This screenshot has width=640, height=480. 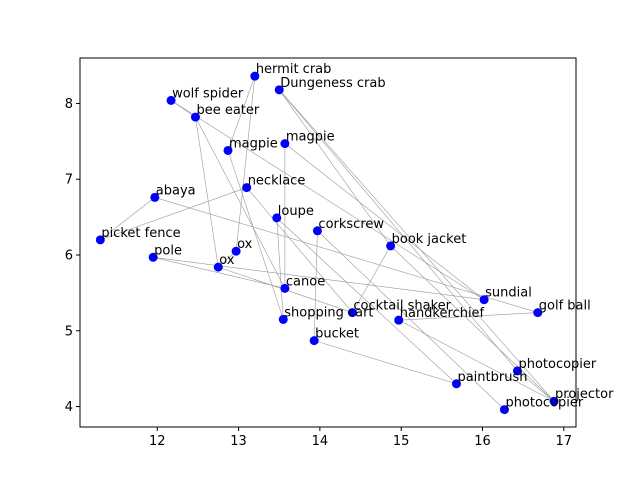 What do you see at coordinates (332, 83) in the screenshot?
I see `point-label: Dungeness crab` at bounding box center [332, 83].